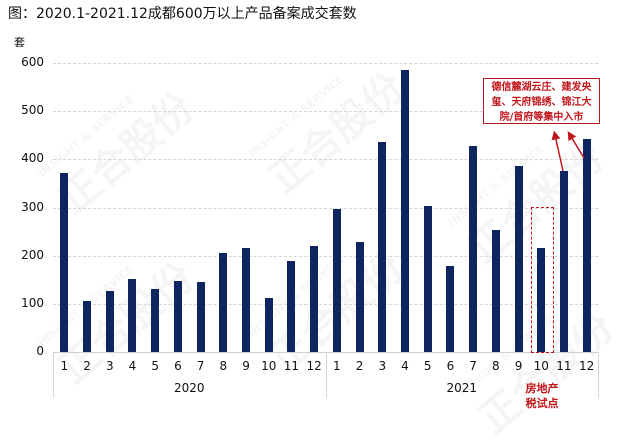 This screenshot has width=631, height=444. I want to click on y-tick-label: 0, so click(40, 351).